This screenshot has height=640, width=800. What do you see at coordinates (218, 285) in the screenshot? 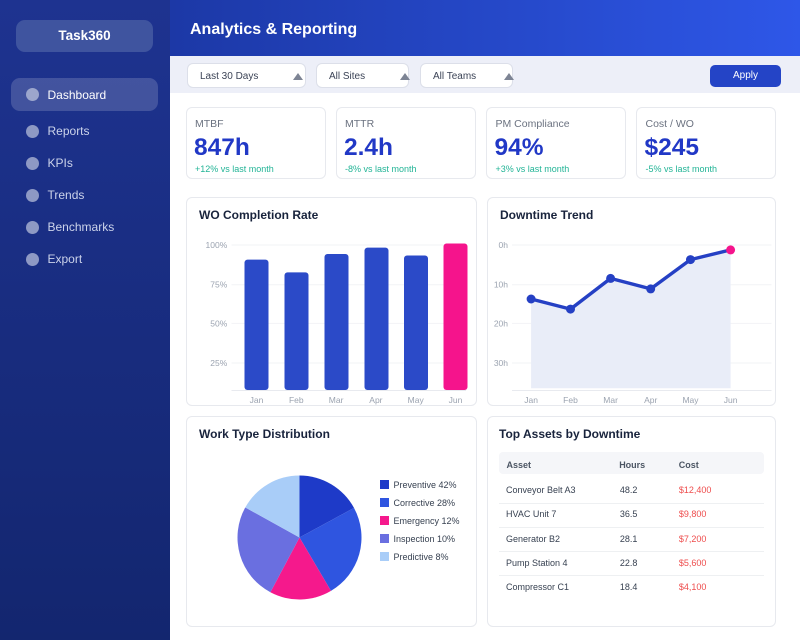
I see `svg-text: 75%` at bounding box center [218, 285].